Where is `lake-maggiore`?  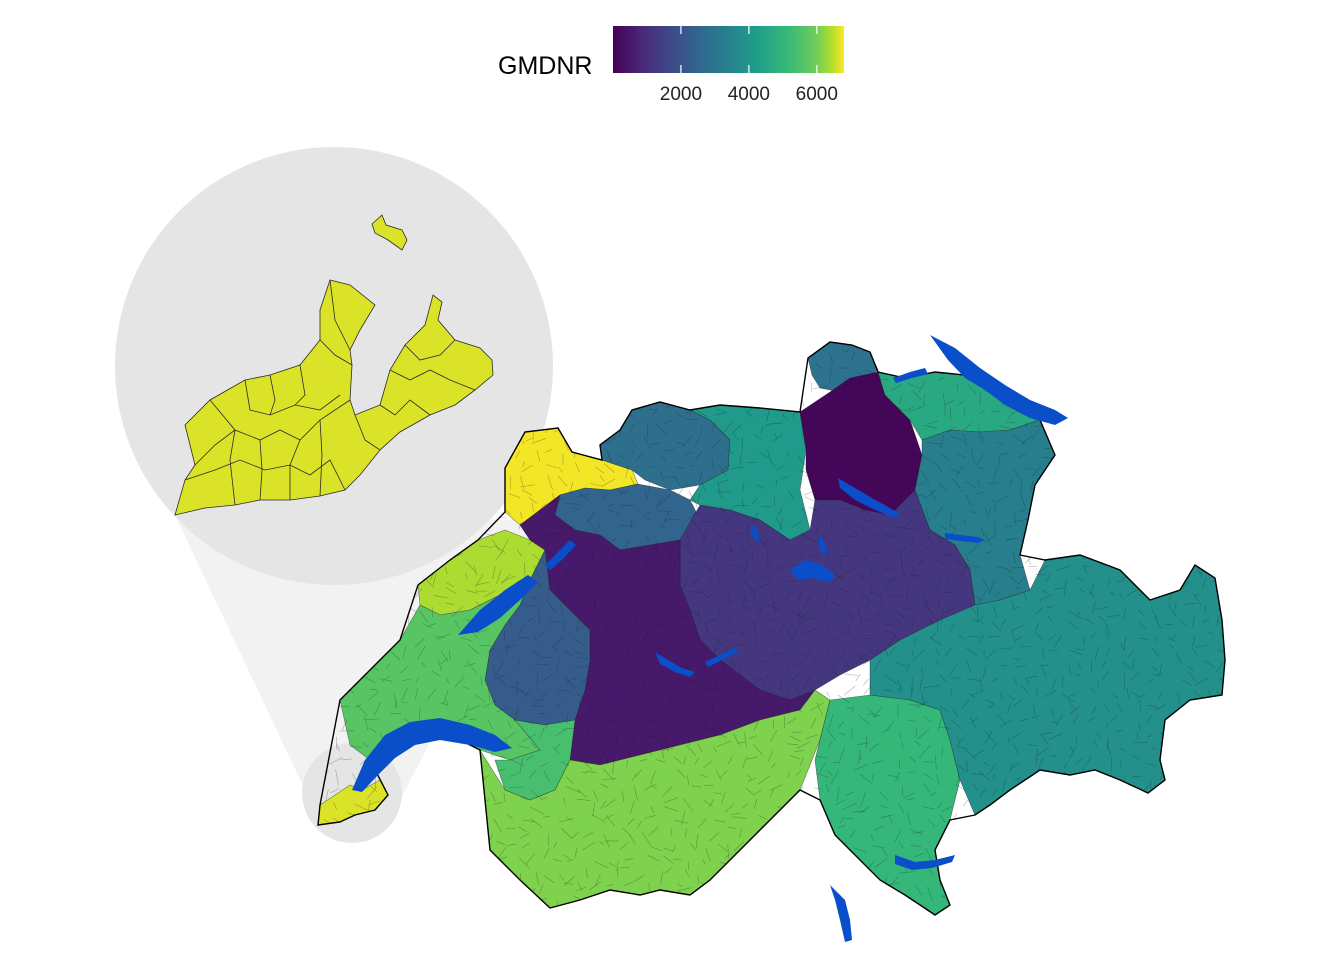
lake-maggiore is located at coordinates (841, 913).